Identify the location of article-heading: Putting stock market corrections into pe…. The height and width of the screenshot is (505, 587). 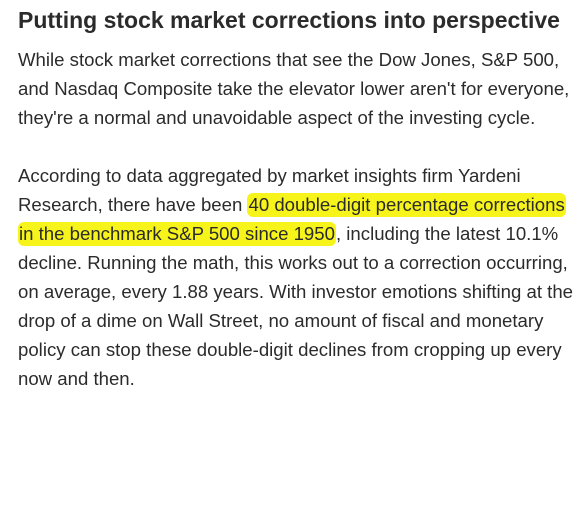
(289, 20).